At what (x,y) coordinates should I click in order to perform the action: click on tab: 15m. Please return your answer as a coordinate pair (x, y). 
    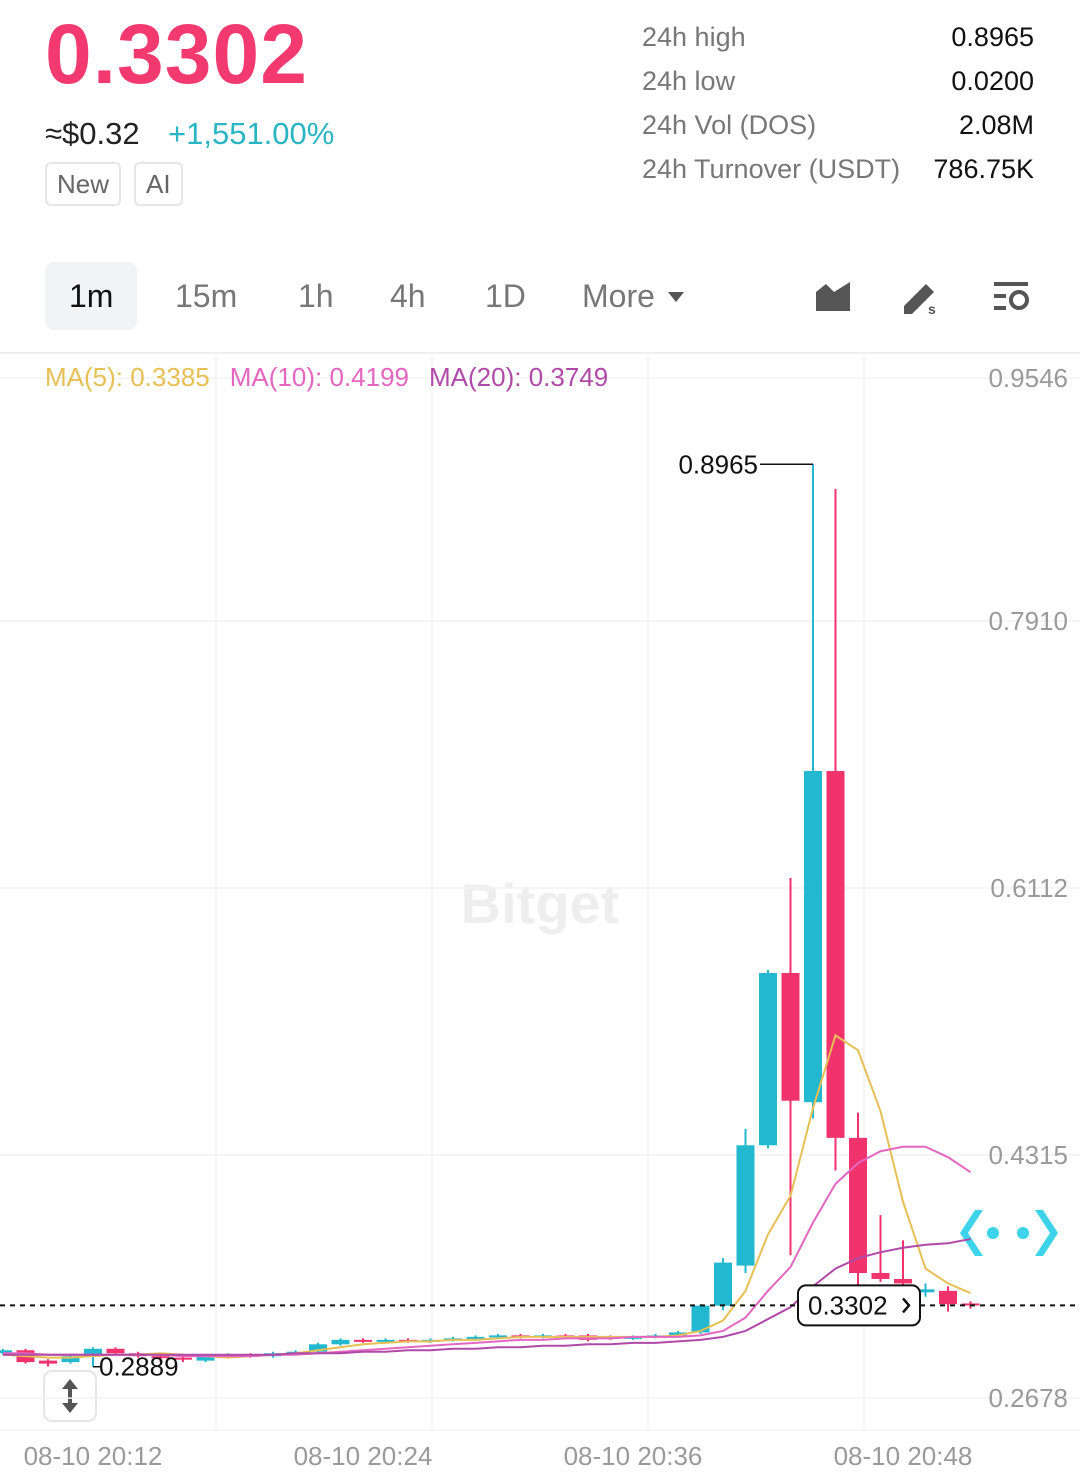
    Looking at the image, I should click on (206, 296).